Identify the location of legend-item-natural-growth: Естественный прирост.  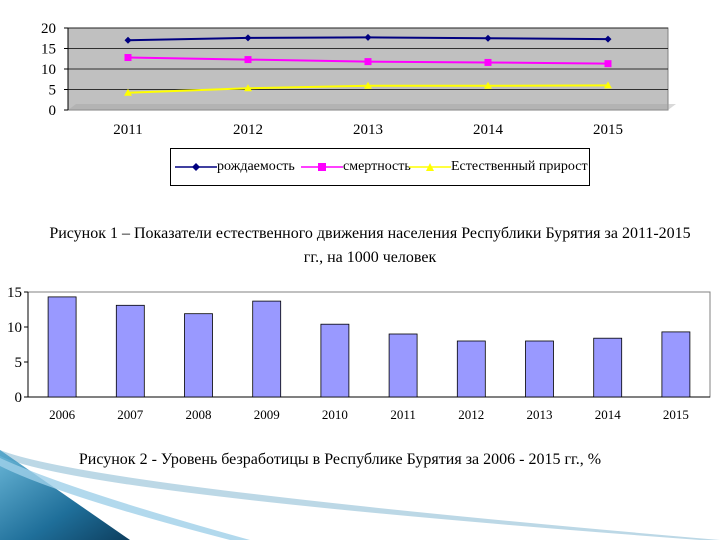
(498, 167).